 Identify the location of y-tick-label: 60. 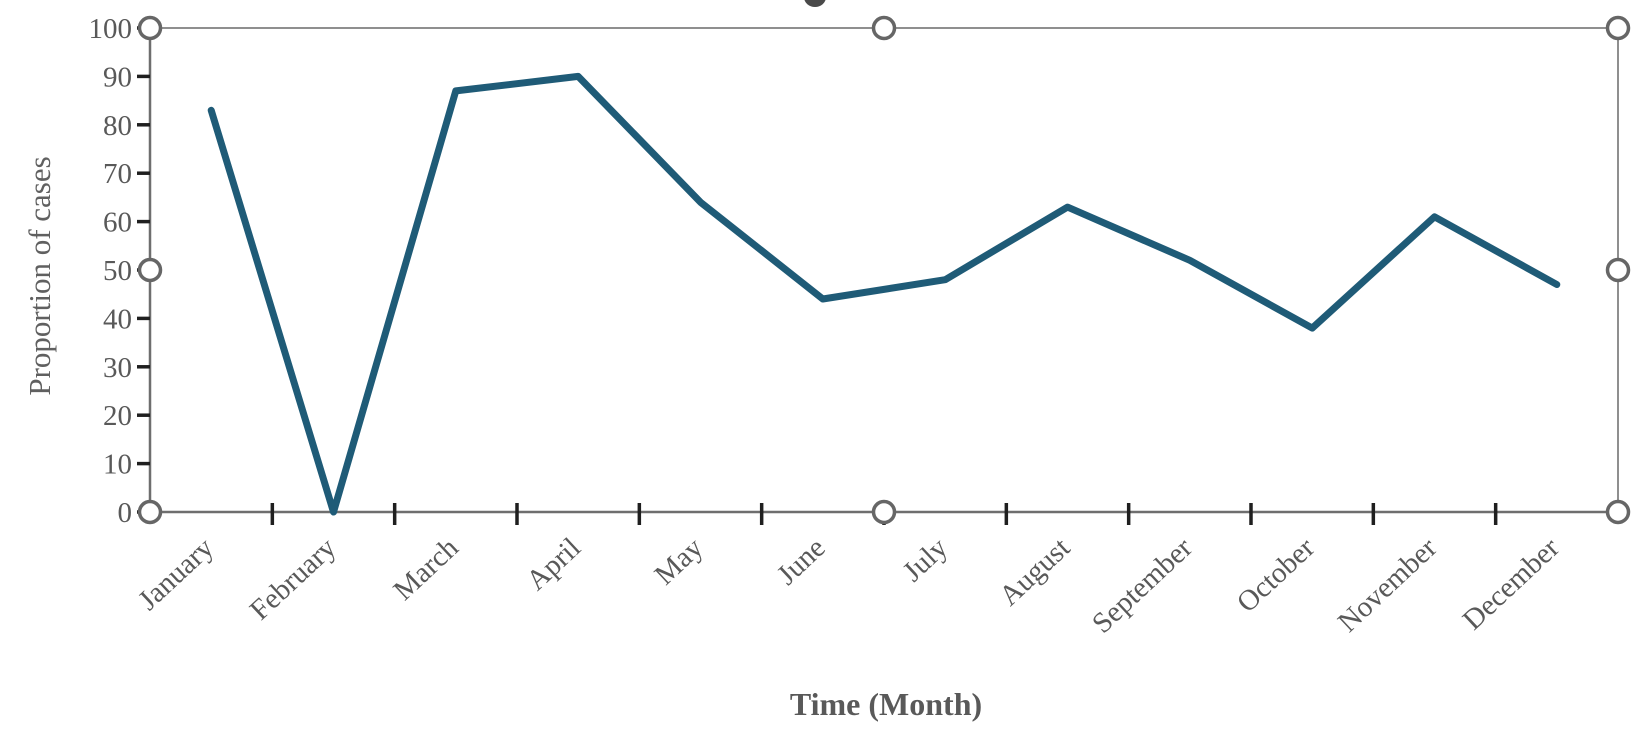
(117, 223).